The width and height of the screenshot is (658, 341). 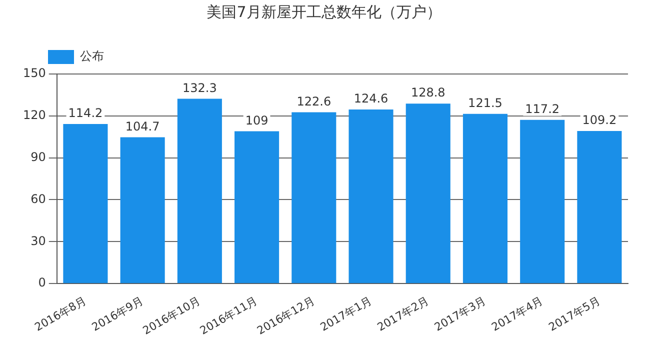 I want to click on data-label: 117.2, so click(x=542, y=109).